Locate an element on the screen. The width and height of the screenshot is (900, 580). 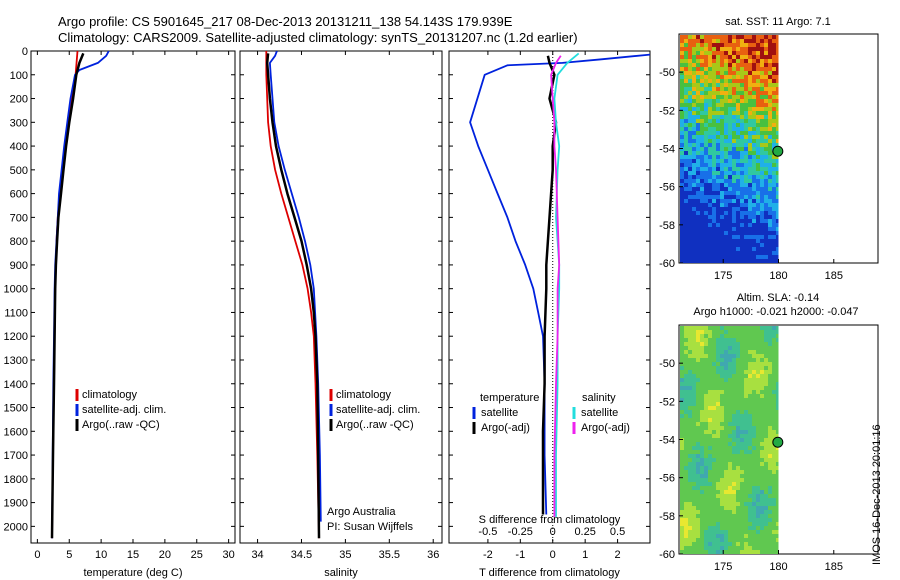
y-tick-label: 900 is located at coordinates (19, 266).